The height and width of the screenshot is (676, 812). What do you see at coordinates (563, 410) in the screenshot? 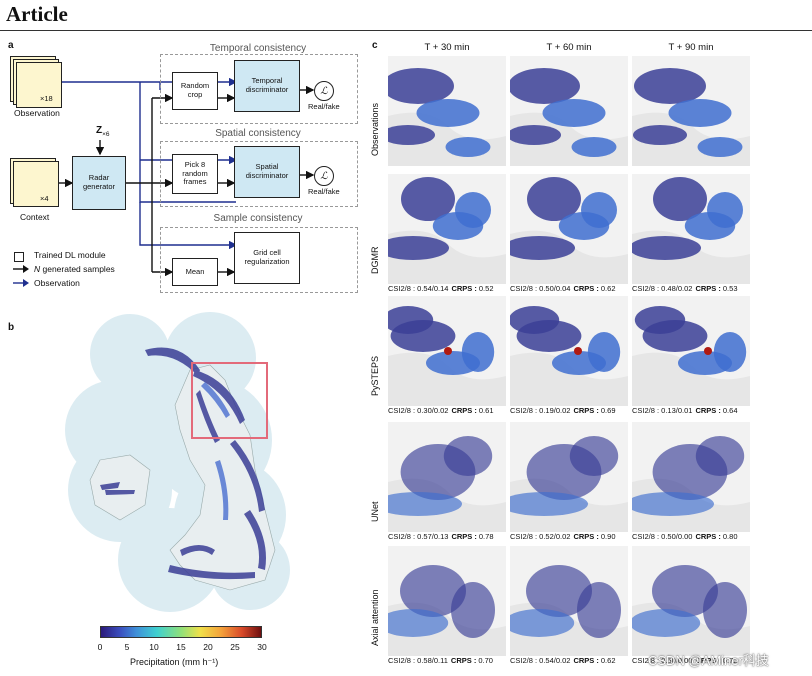
I see `metric-label: CSI2/8 : 0.19/0.02 CRPS :0.69` at bounding box center [563, 410].